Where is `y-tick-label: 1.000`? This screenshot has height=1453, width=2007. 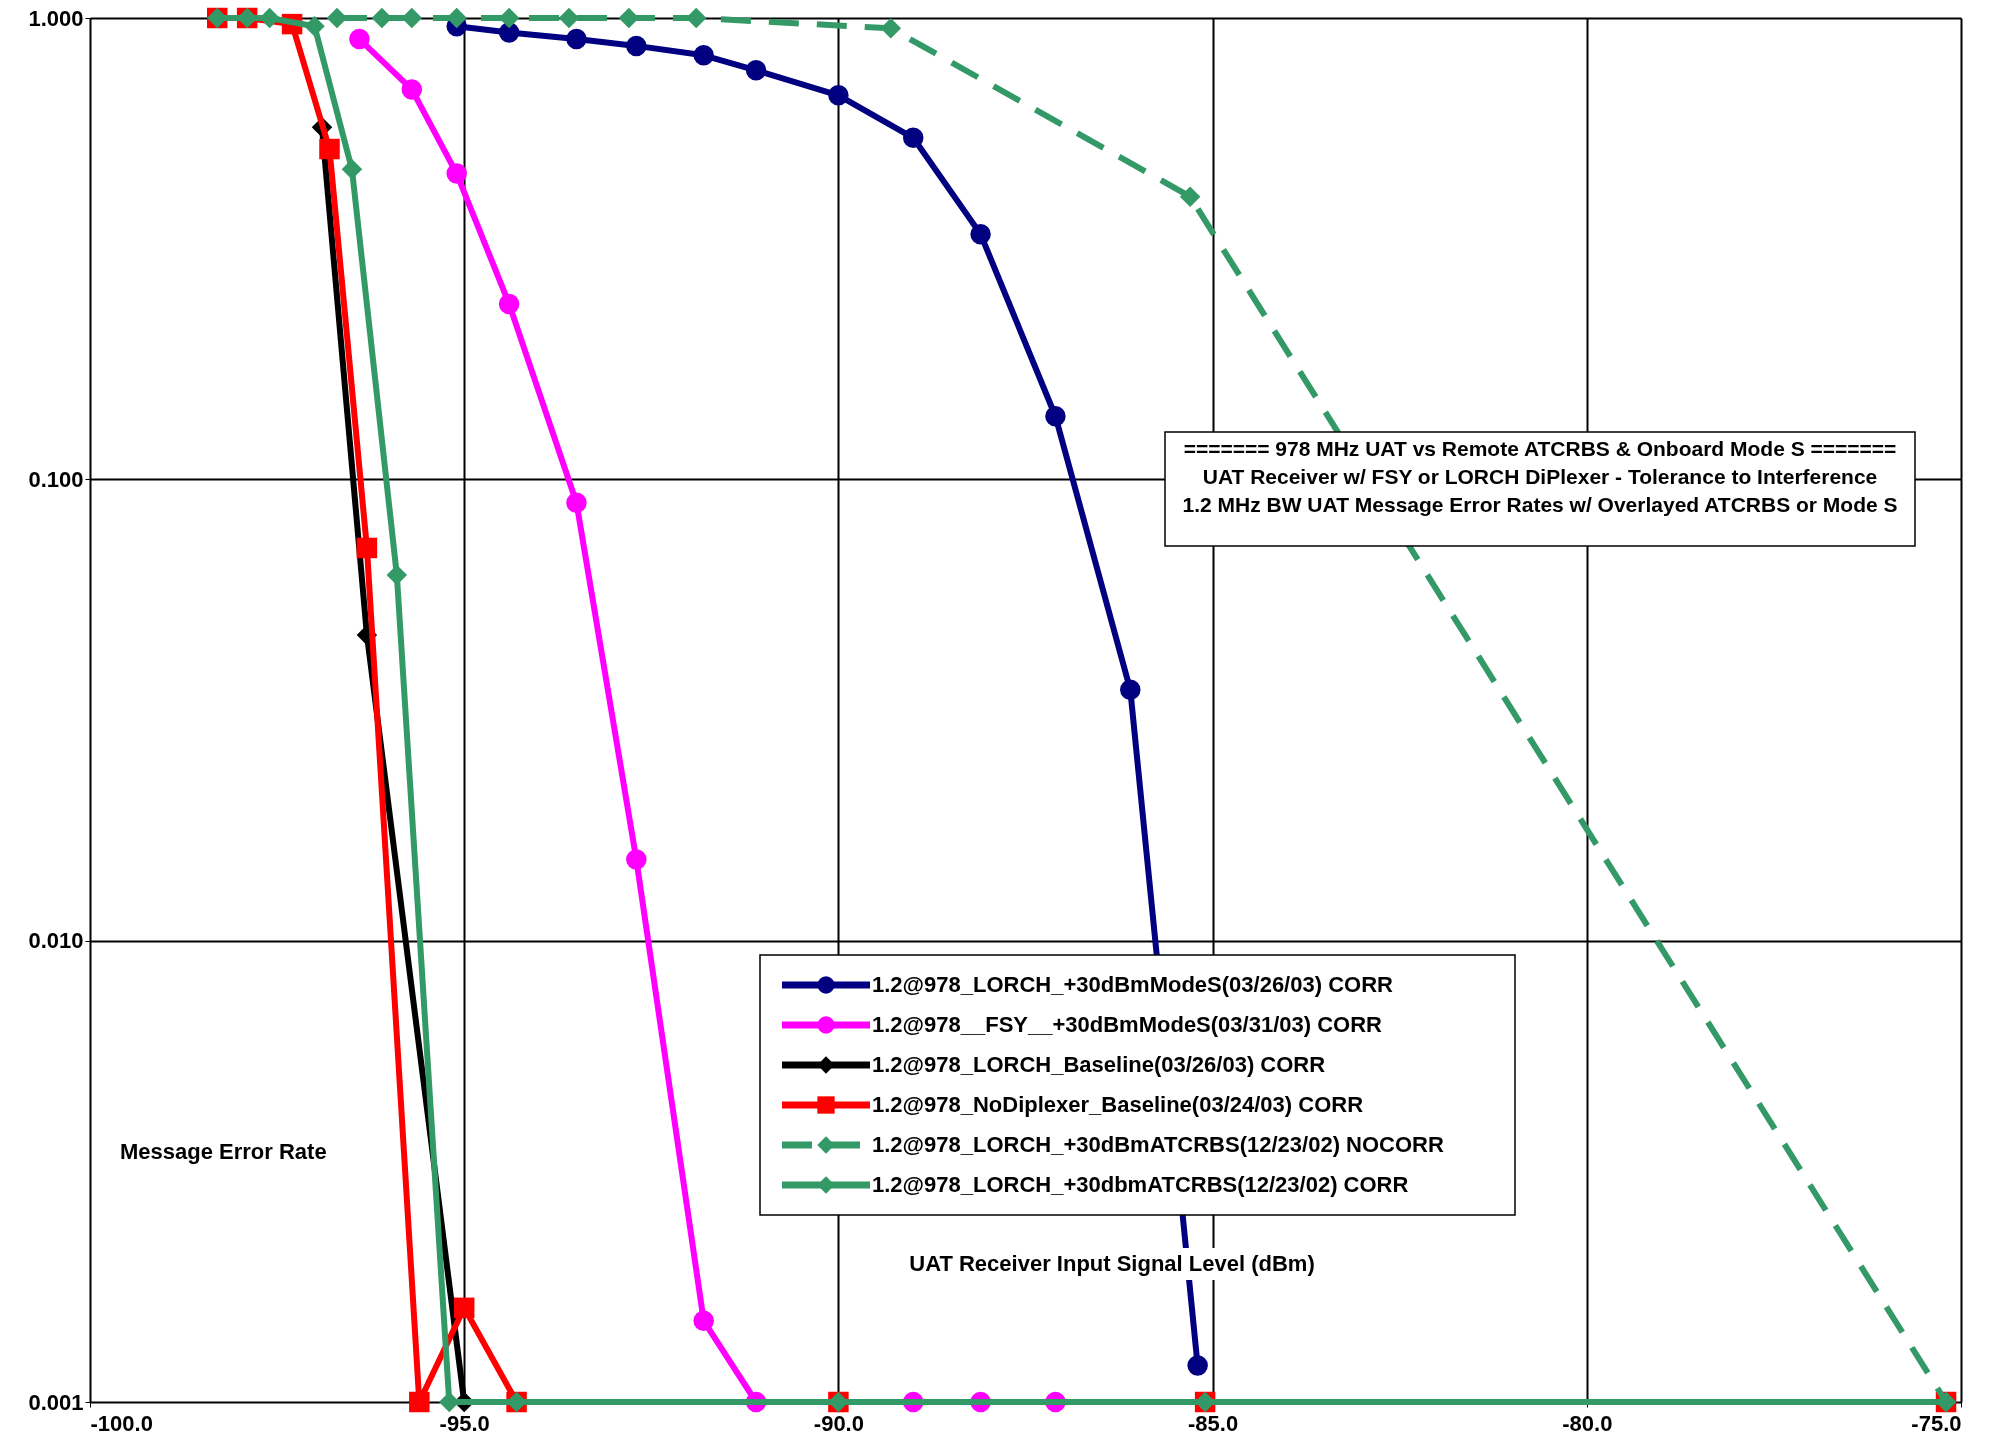 y-tick-label: 1.000 is located at coordinates (56, 18).